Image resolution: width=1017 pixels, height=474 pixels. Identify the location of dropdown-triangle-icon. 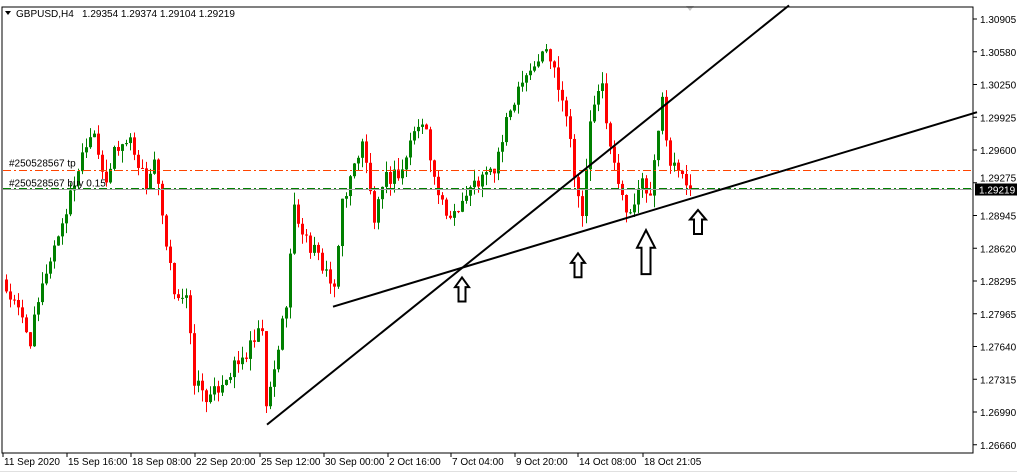
(8, 13).